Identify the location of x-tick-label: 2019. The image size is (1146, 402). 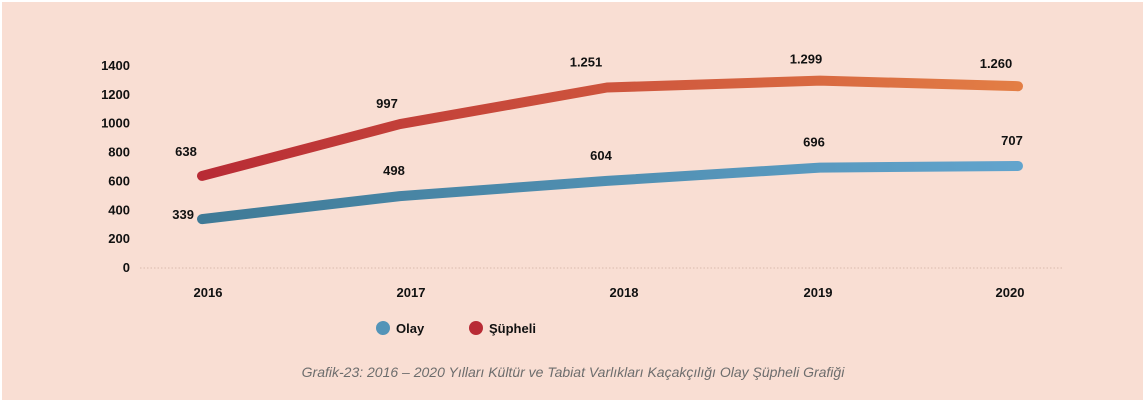
(818, 292).